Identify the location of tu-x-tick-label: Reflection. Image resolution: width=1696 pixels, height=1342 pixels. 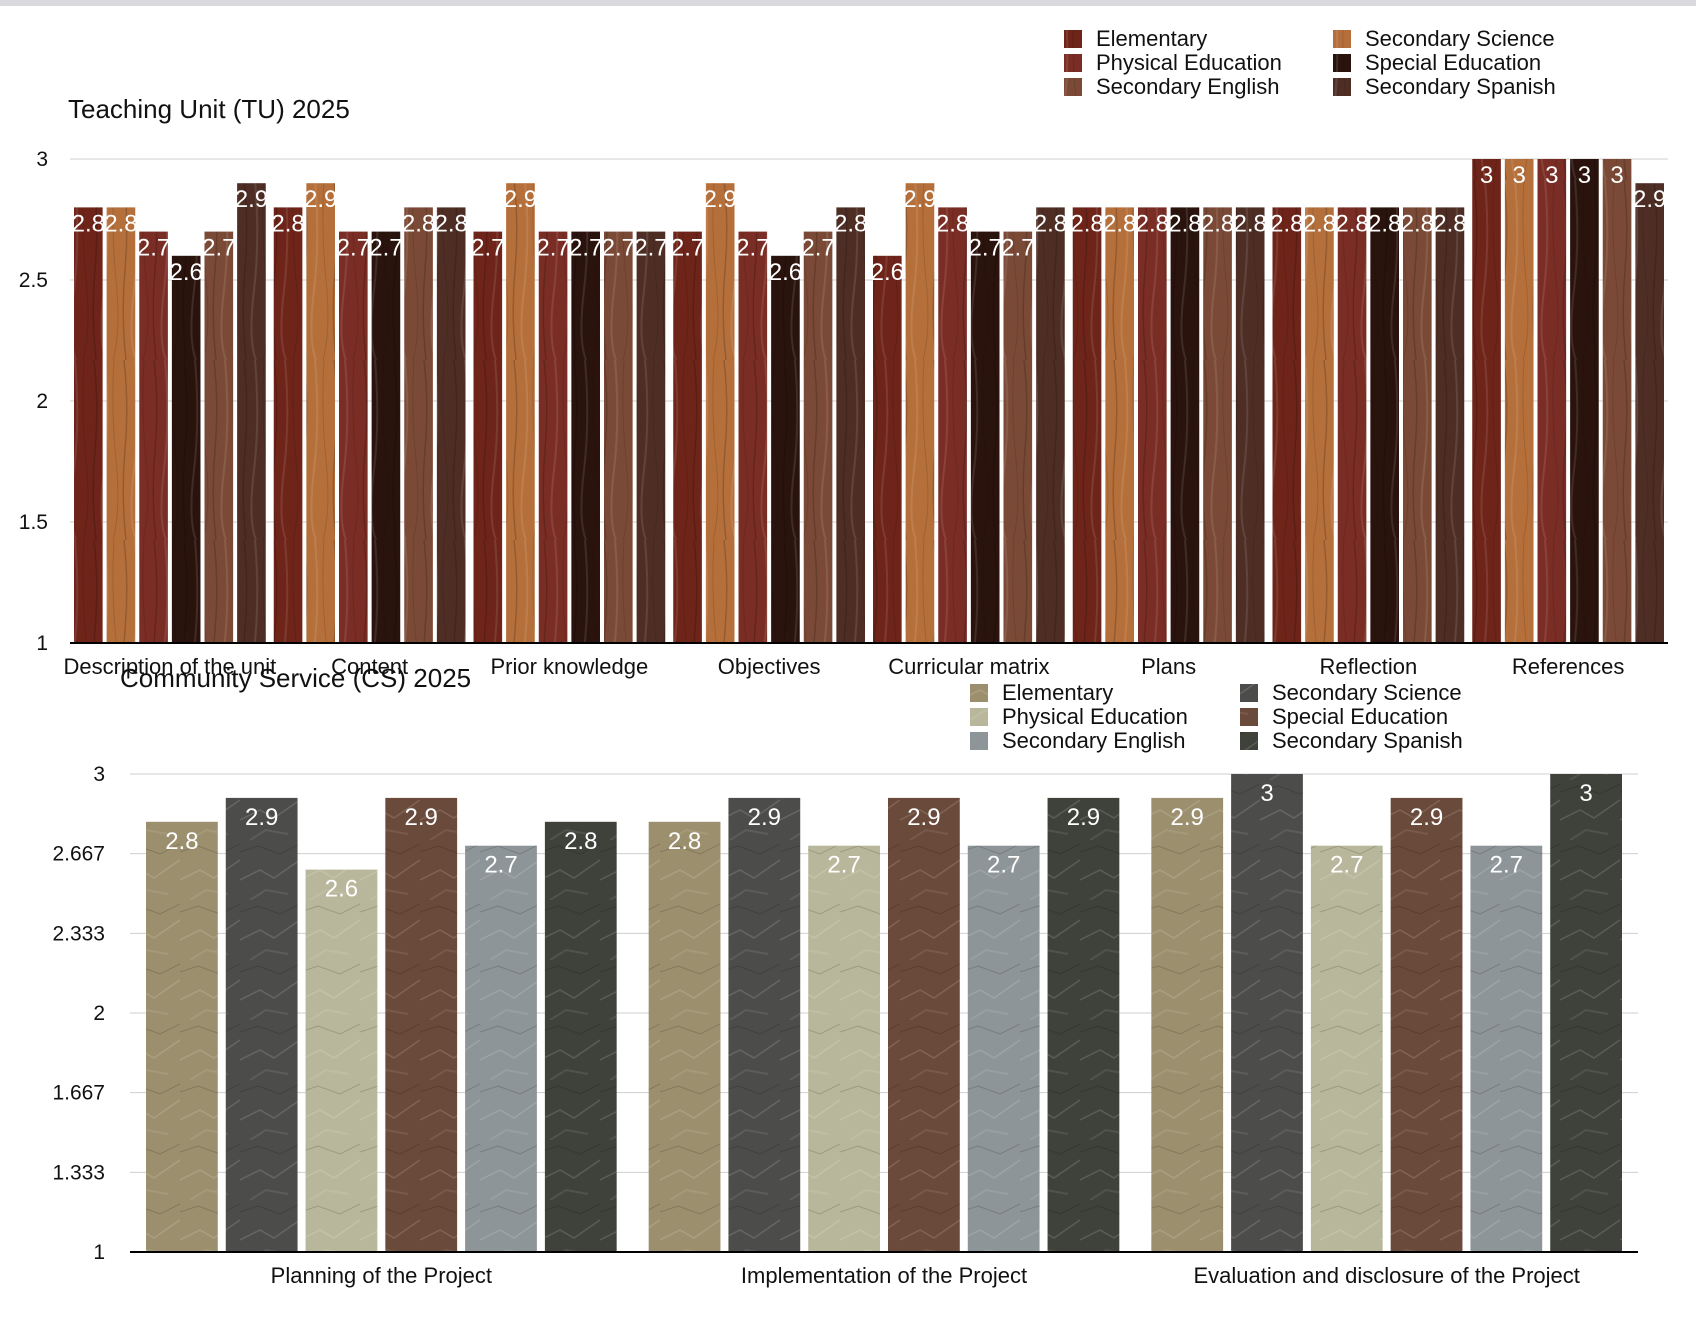
(1368, 666).